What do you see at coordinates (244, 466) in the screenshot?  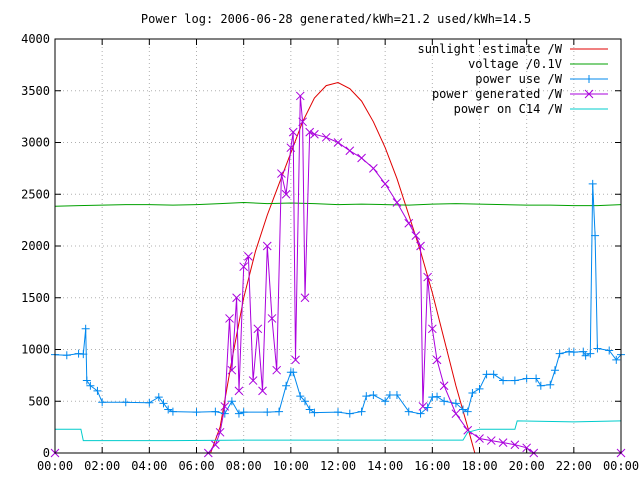 I see `x-tick-label: 08:00` at bounding box center [244, 466].